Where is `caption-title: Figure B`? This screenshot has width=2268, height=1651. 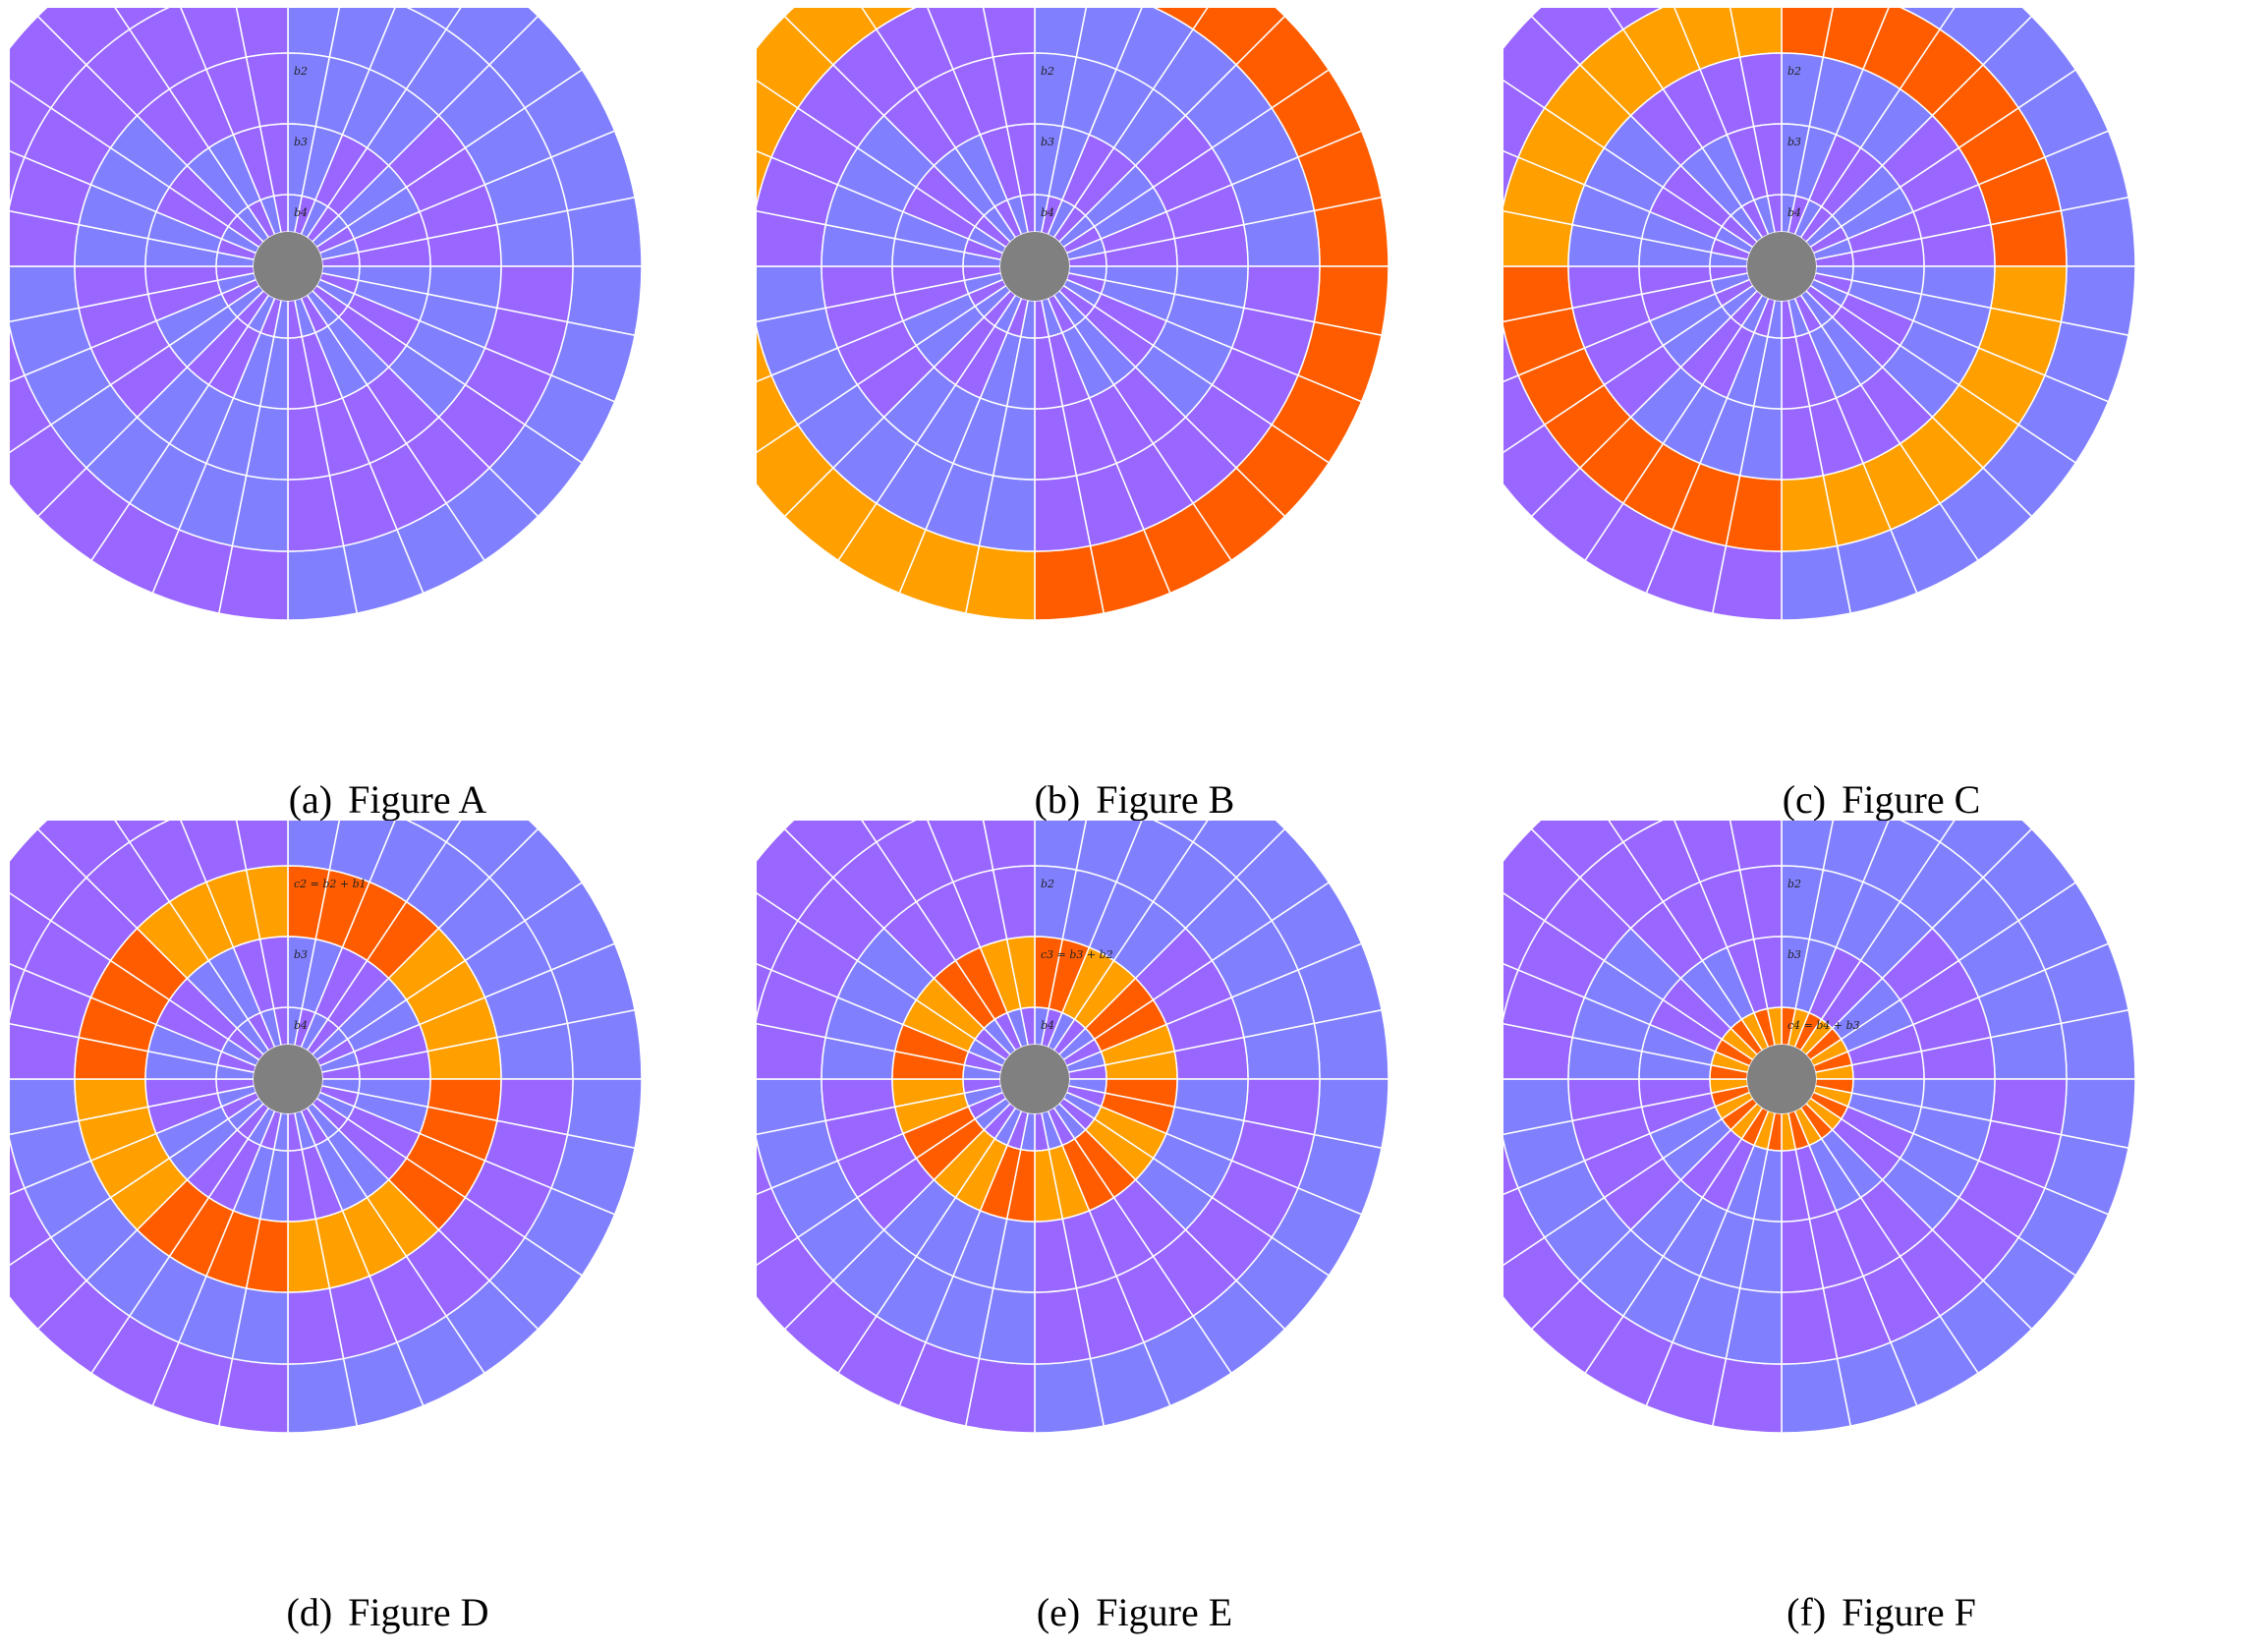
caption-title: Figure B is located at coordinates (1166, 800).